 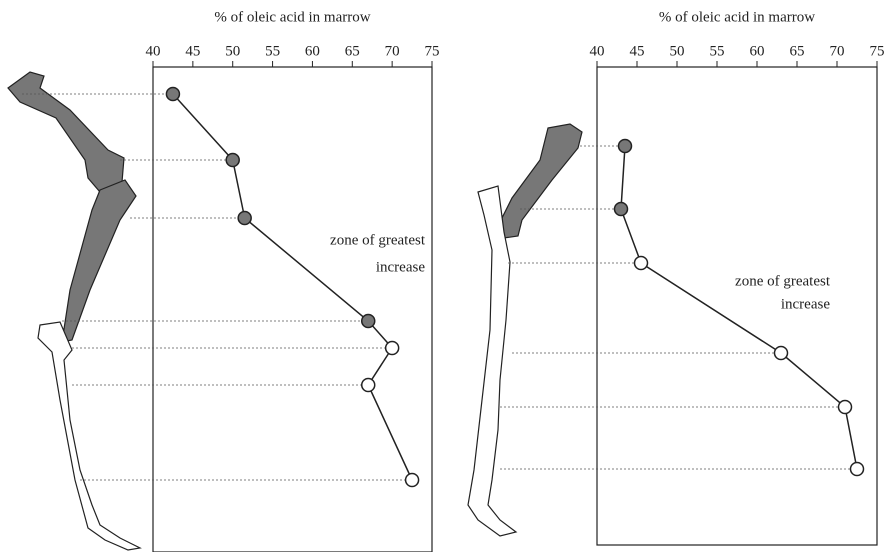 What do you see at coordinates (525, 330) in the screenshot?
I see `right-skeleton` at bounding box center [525, 330].